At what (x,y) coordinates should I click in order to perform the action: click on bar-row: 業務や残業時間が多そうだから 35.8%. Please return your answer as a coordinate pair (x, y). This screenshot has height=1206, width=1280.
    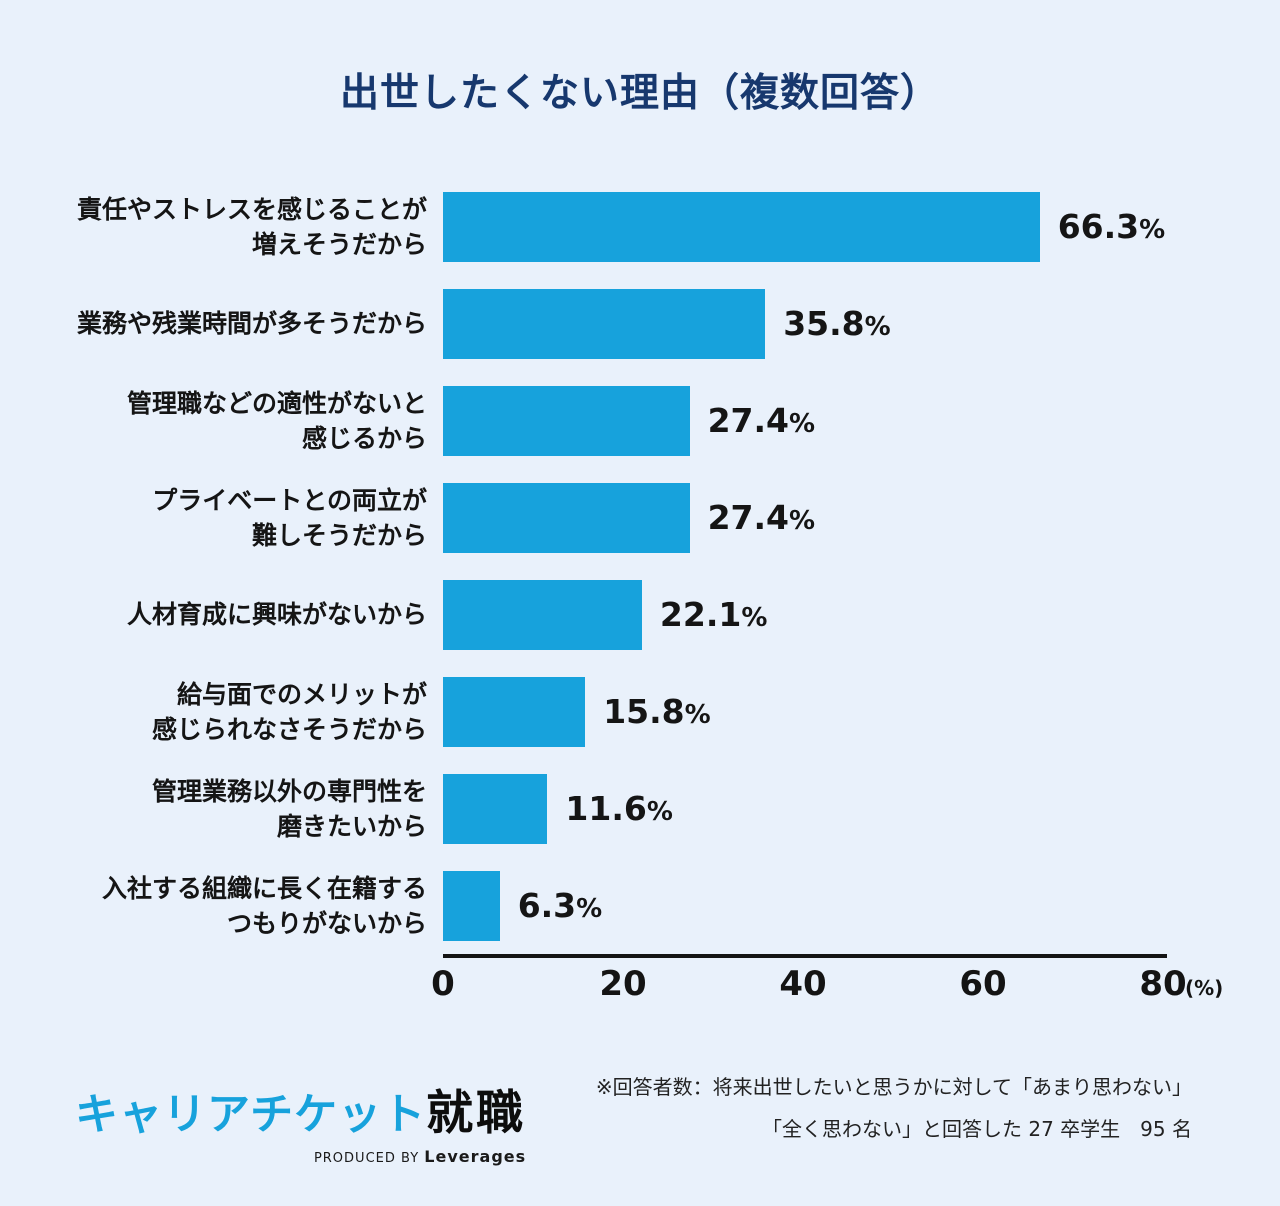
    Looking at the image, I should click on (640, 323).